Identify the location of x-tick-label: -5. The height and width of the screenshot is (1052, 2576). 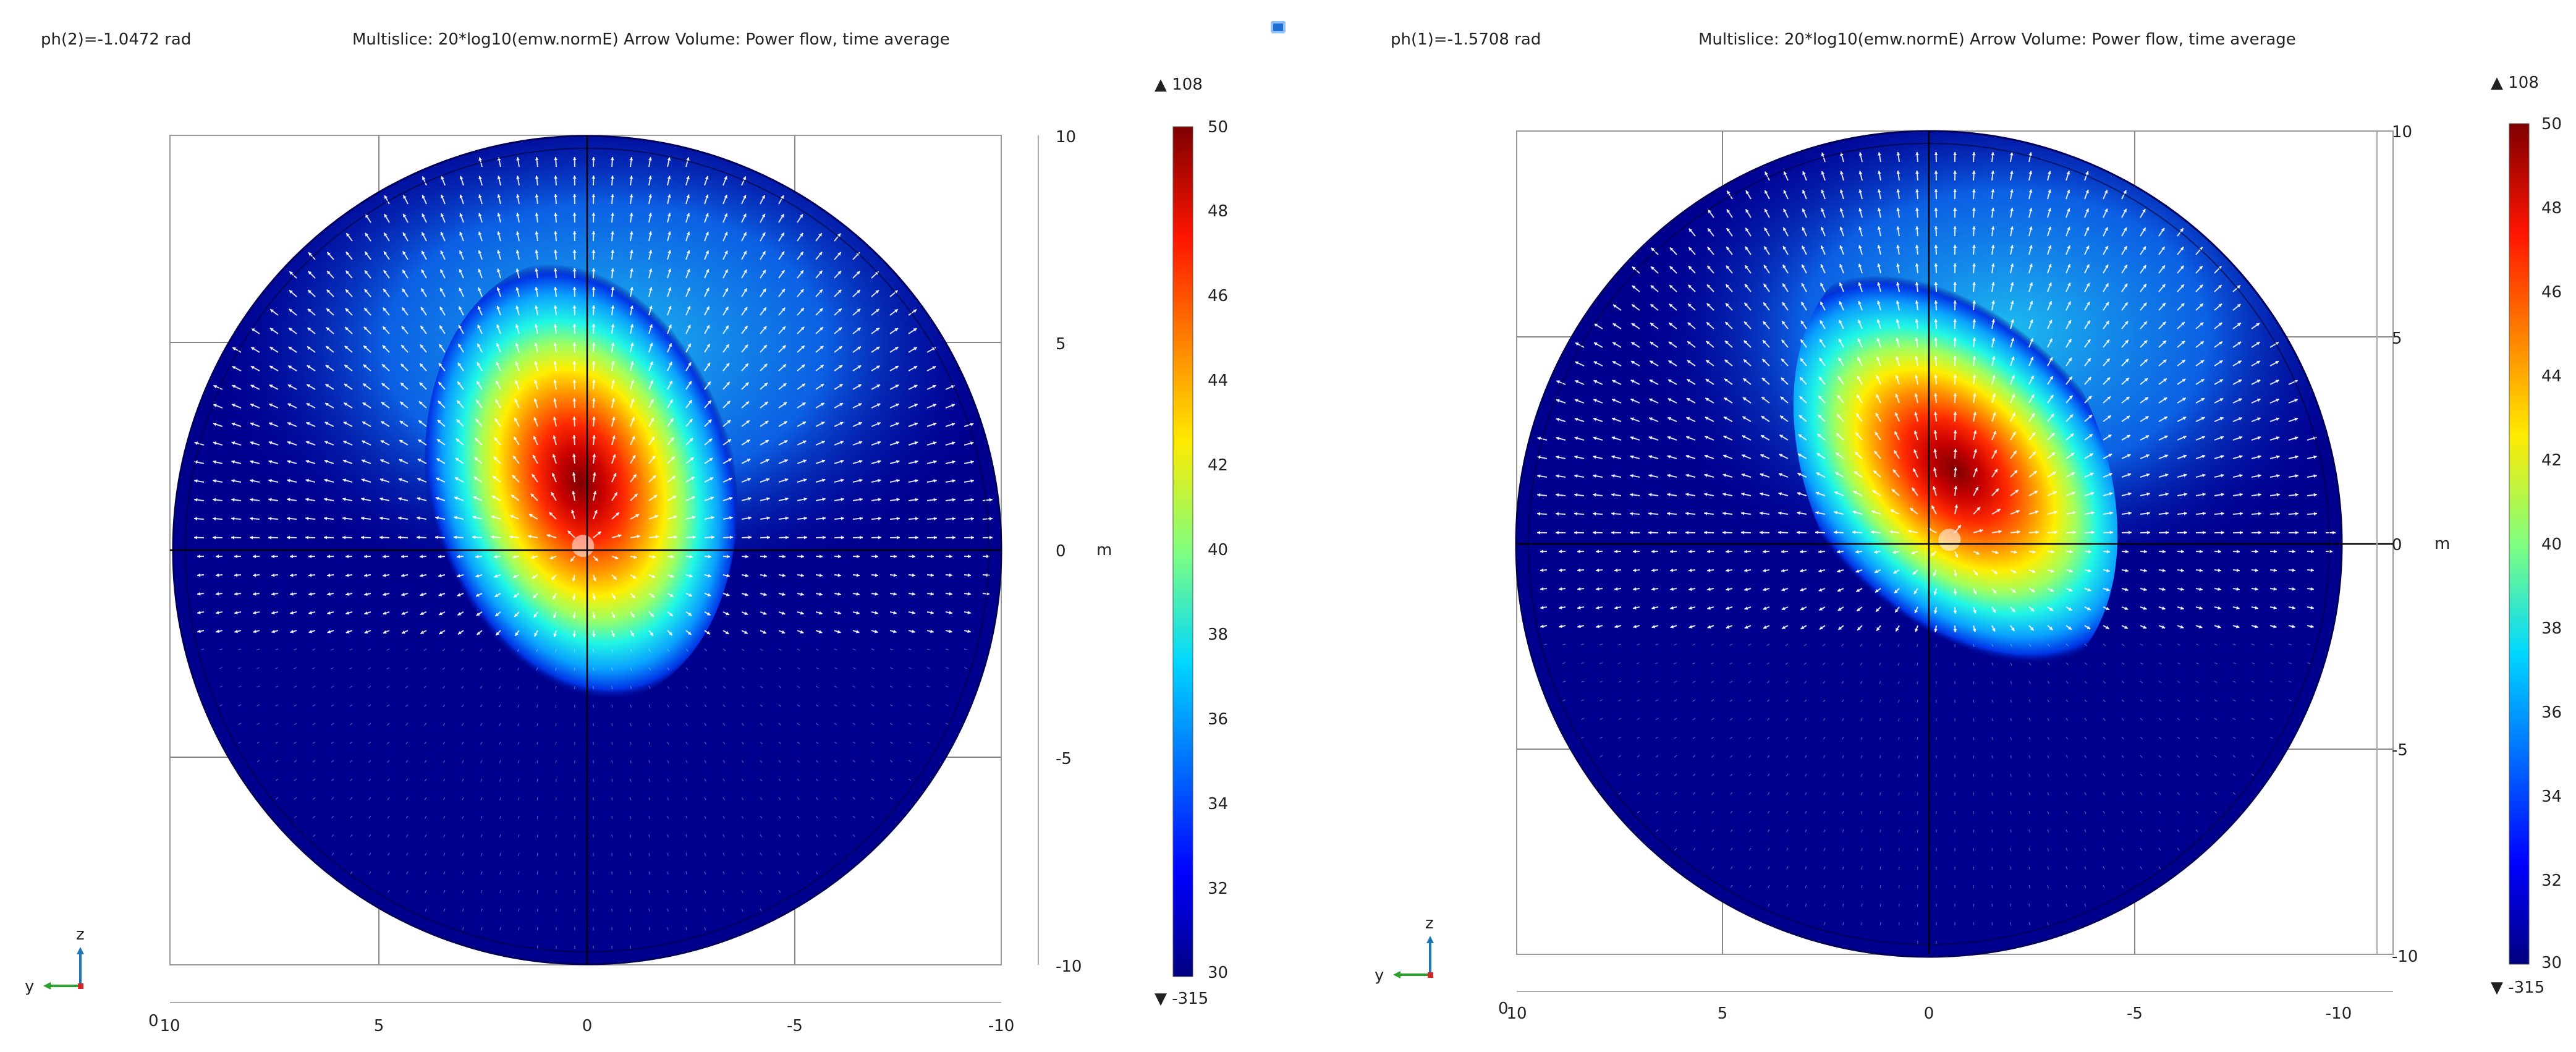
(795, 1026).